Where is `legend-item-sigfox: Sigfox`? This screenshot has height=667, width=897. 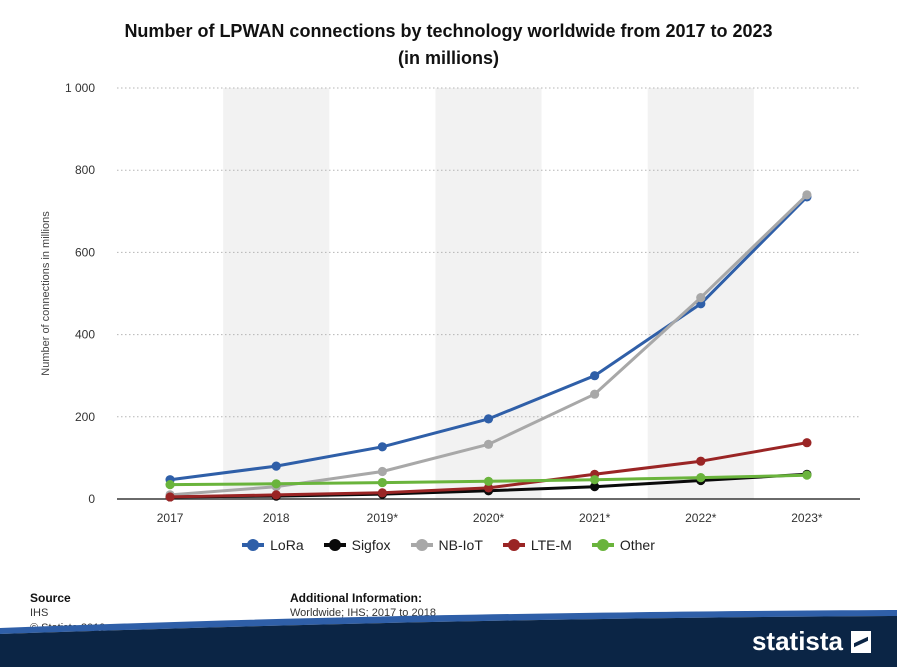
legend-item-sigfox: Sigfox is located at coordinates (357, 545).